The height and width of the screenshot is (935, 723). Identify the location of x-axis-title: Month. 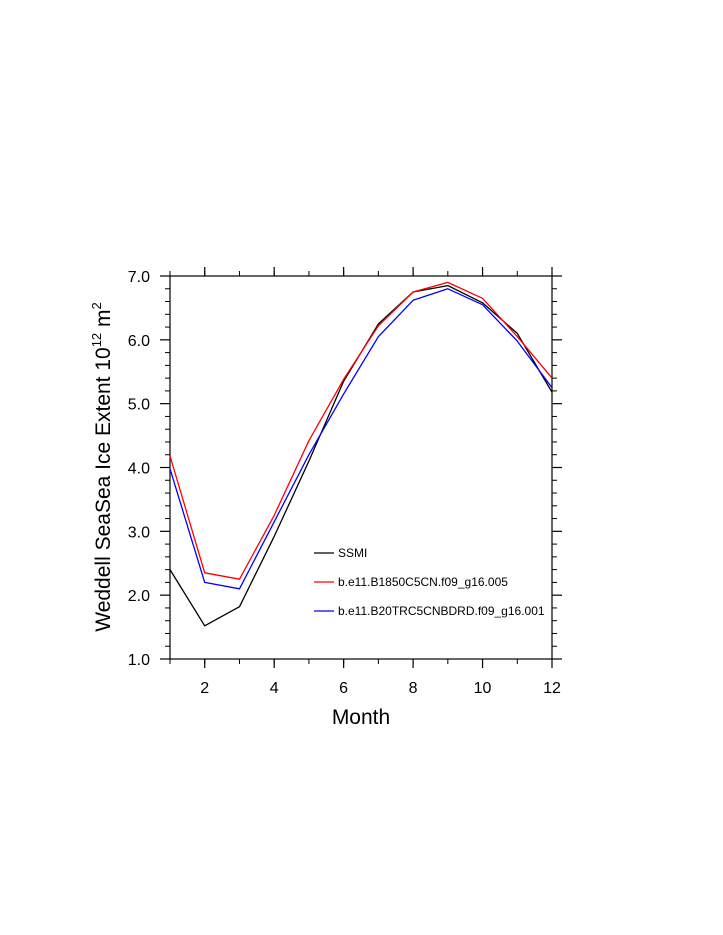
(361, 717).